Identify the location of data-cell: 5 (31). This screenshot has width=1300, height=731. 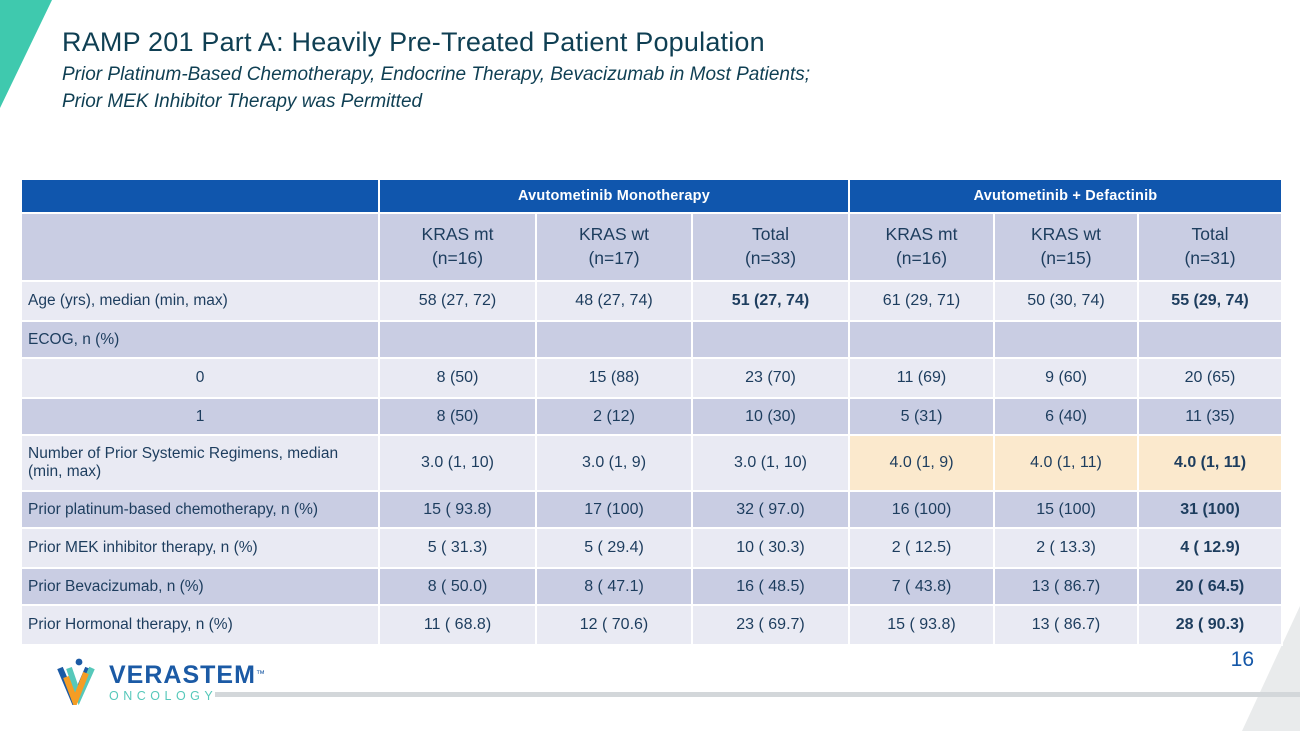
(921, 416).